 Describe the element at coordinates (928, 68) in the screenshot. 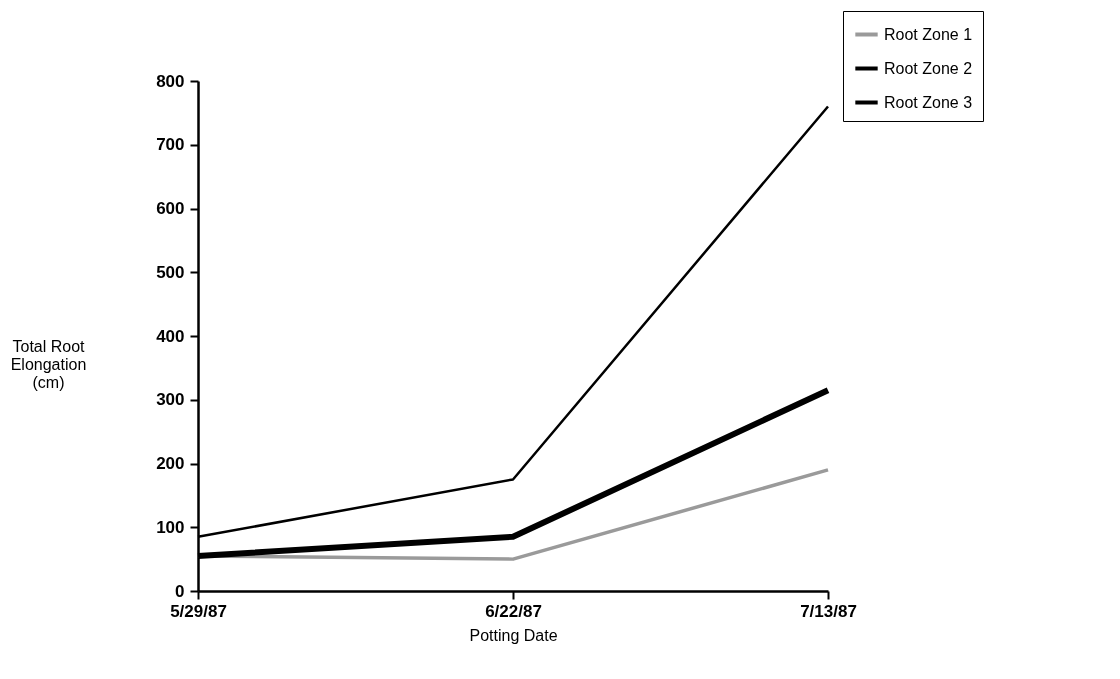

I see `legend-label: Root Zone 2` at that location.